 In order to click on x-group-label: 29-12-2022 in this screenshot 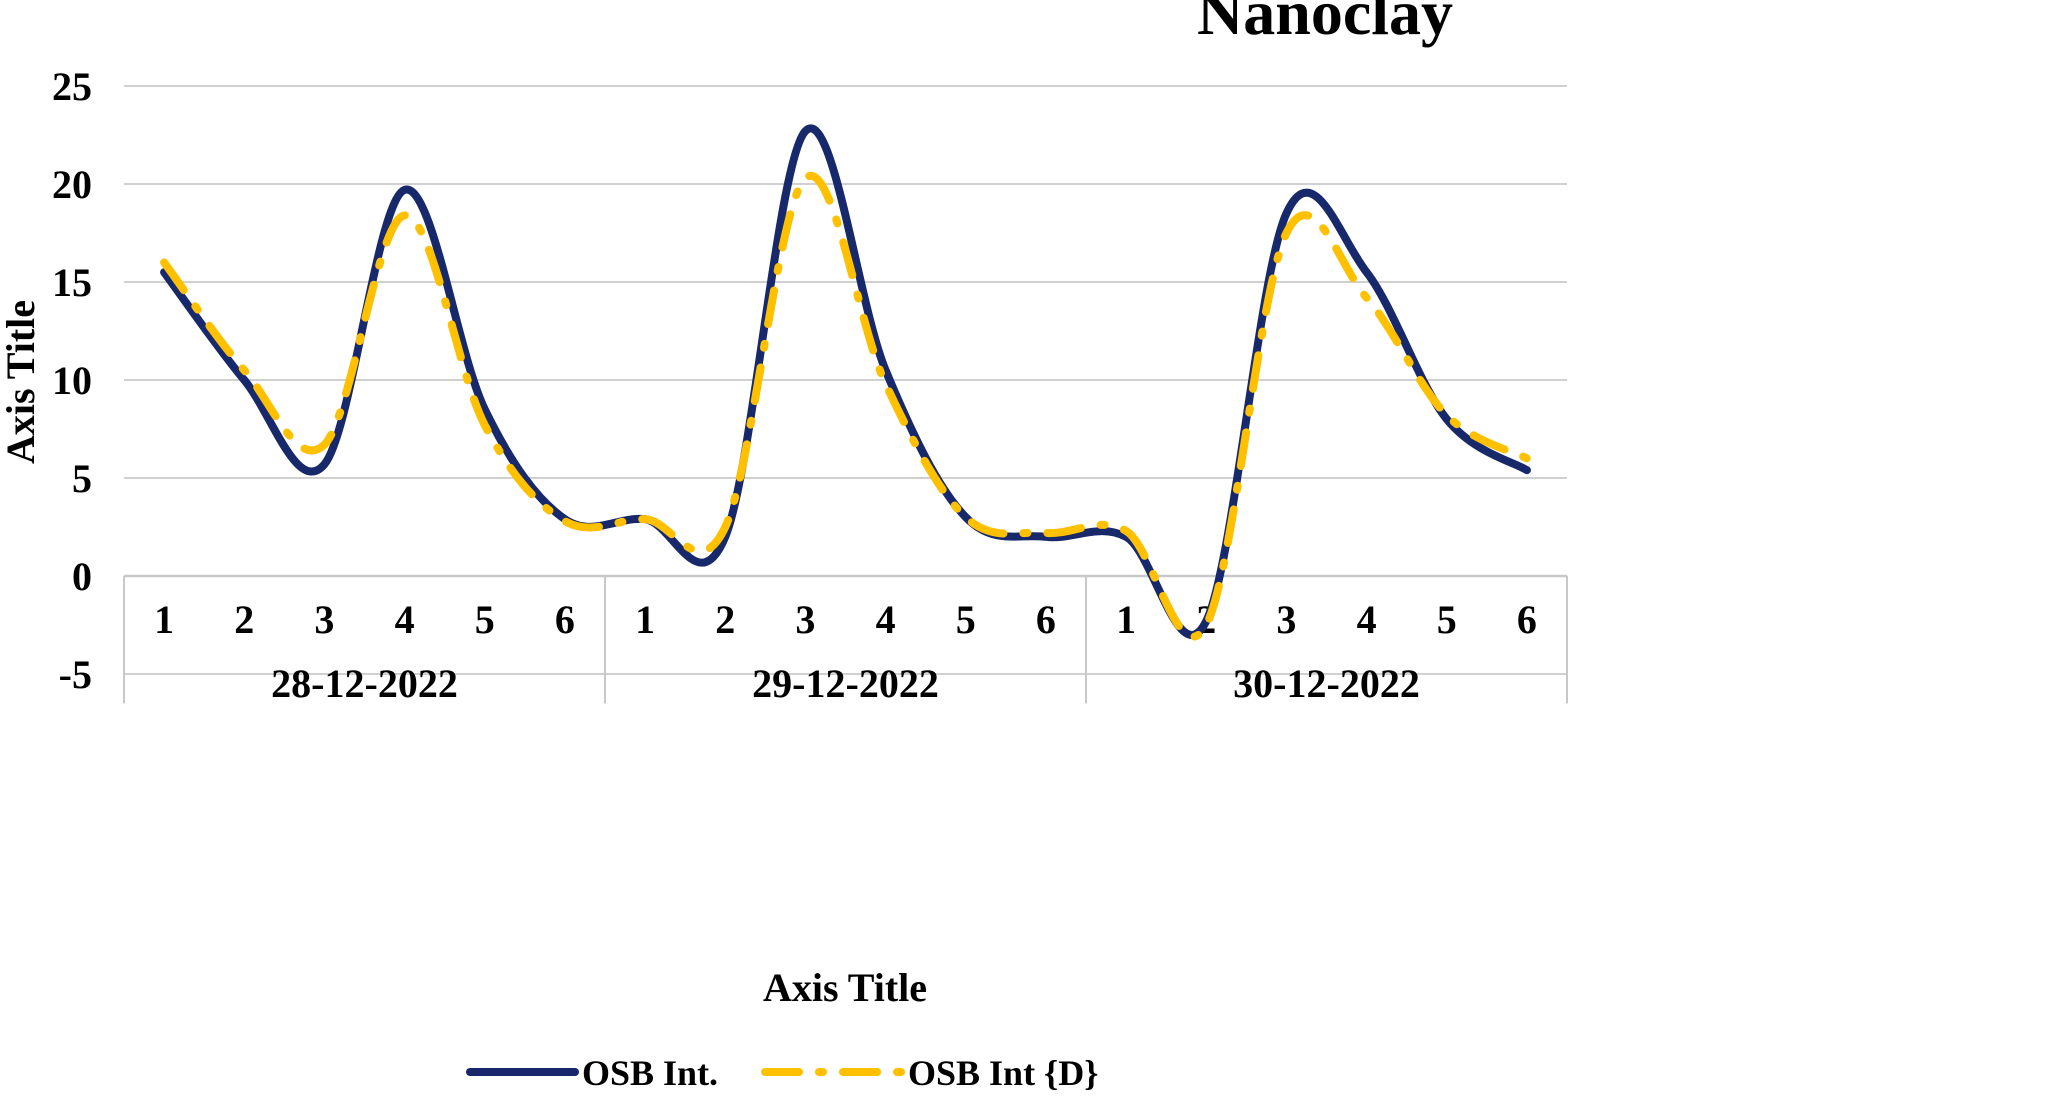, I will do `click(845, 683)`.